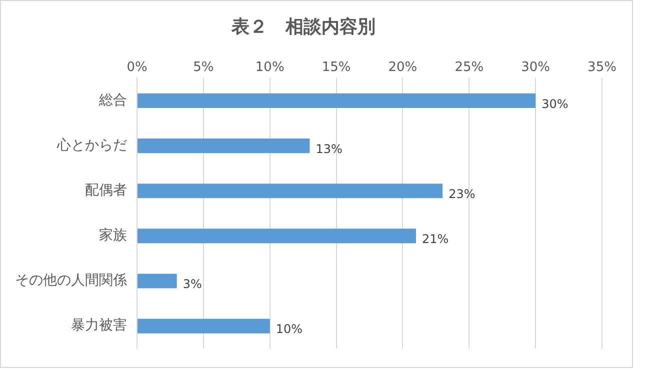 Image resolution: width=647 pixels, height=380 pixels. Describe the element at coordinates (91, 145) in the screenshot. I see `y-tick-label: 心とからだ` at that location.